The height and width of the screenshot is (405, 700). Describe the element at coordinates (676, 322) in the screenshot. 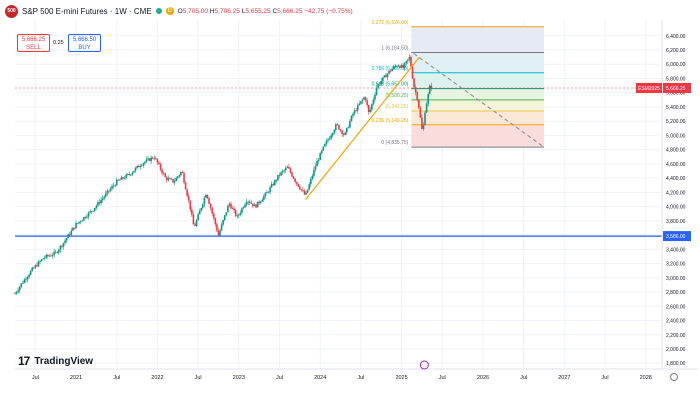

I see `y-tick-label: 2,400.00` at that location.